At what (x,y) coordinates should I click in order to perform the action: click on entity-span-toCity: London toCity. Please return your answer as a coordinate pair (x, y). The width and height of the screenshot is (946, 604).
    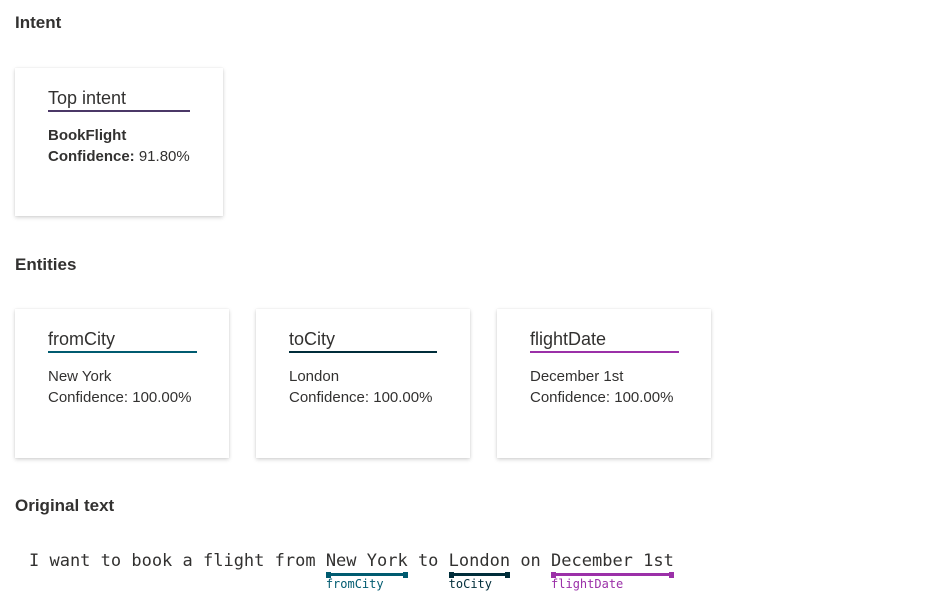
    Looking at the image, I should click on (479, 571).